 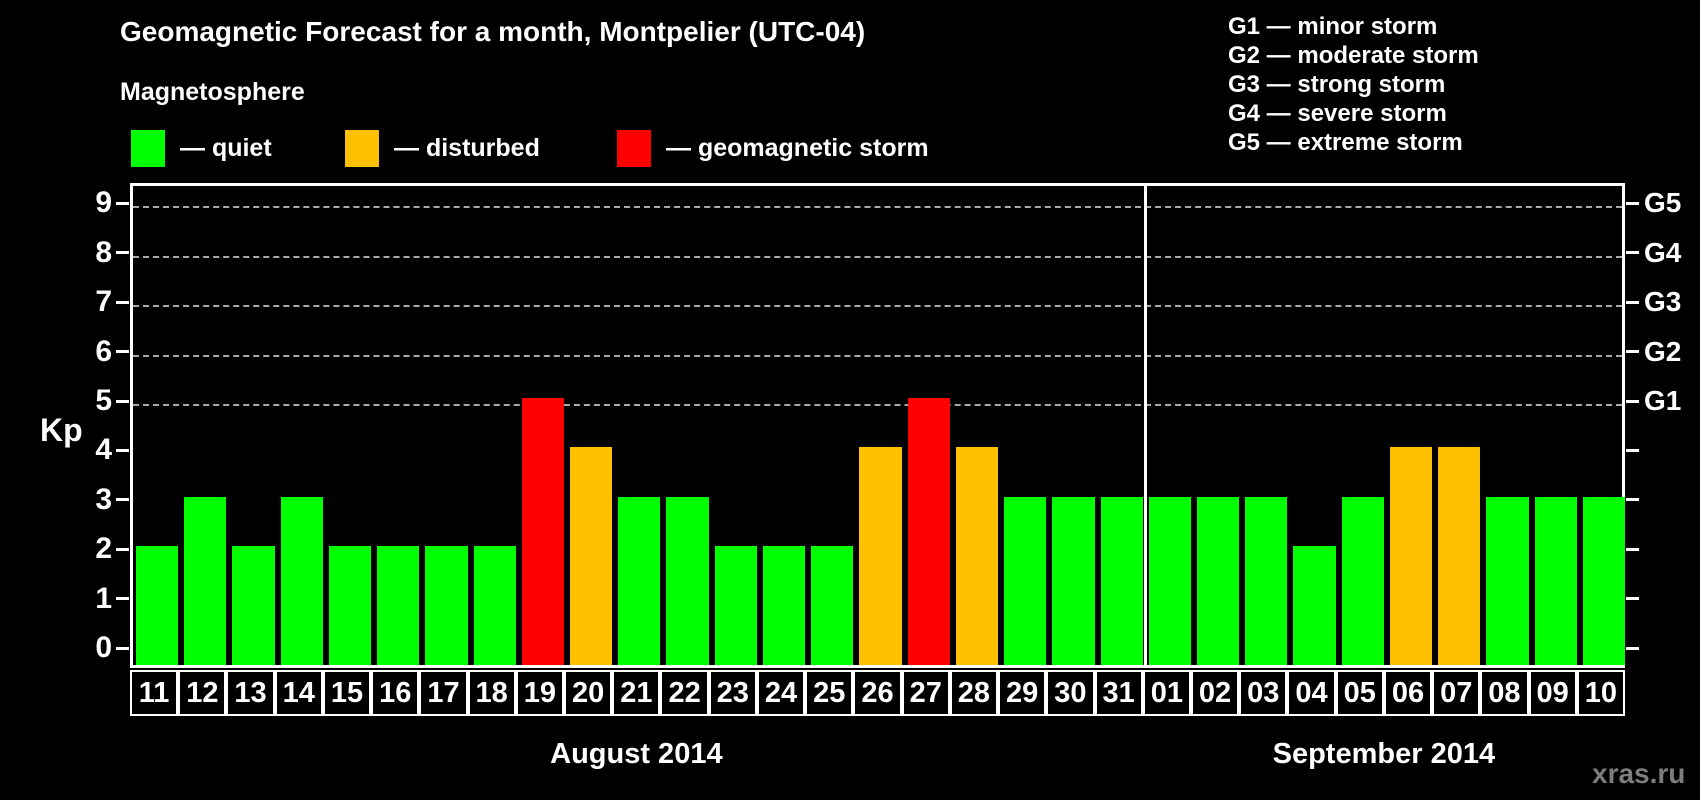 I want to click on magnetosphere-label: Magnetosphere, so click(x=212, y=92).